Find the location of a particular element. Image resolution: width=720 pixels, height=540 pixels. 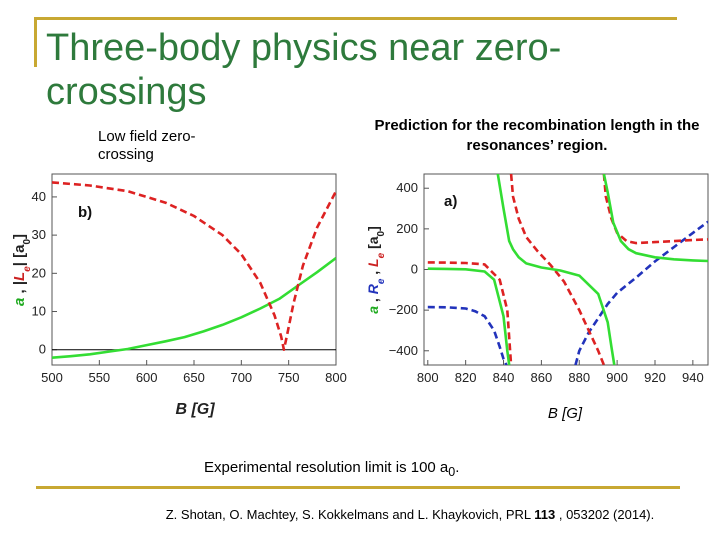

panel-label: b) is located at coordinates (85, 212).